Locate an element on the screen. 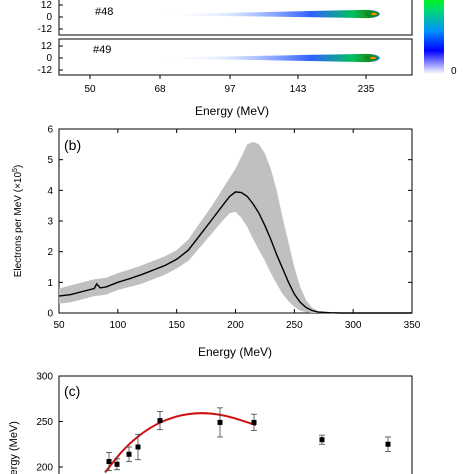 The height and width of the screenshot is (474, 474). shot-49-label: #49 is located at coordinates (102, 50).